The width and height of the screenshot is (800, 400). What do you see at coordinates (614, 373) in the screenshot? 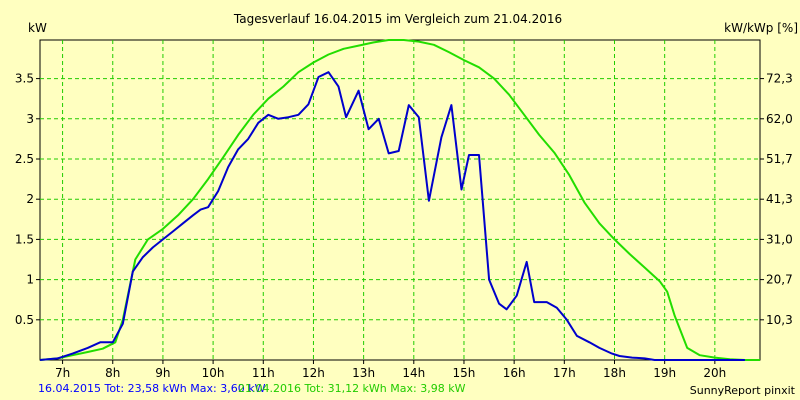
I see `x-tick-label: 18h` at bounding box center [614, 373].